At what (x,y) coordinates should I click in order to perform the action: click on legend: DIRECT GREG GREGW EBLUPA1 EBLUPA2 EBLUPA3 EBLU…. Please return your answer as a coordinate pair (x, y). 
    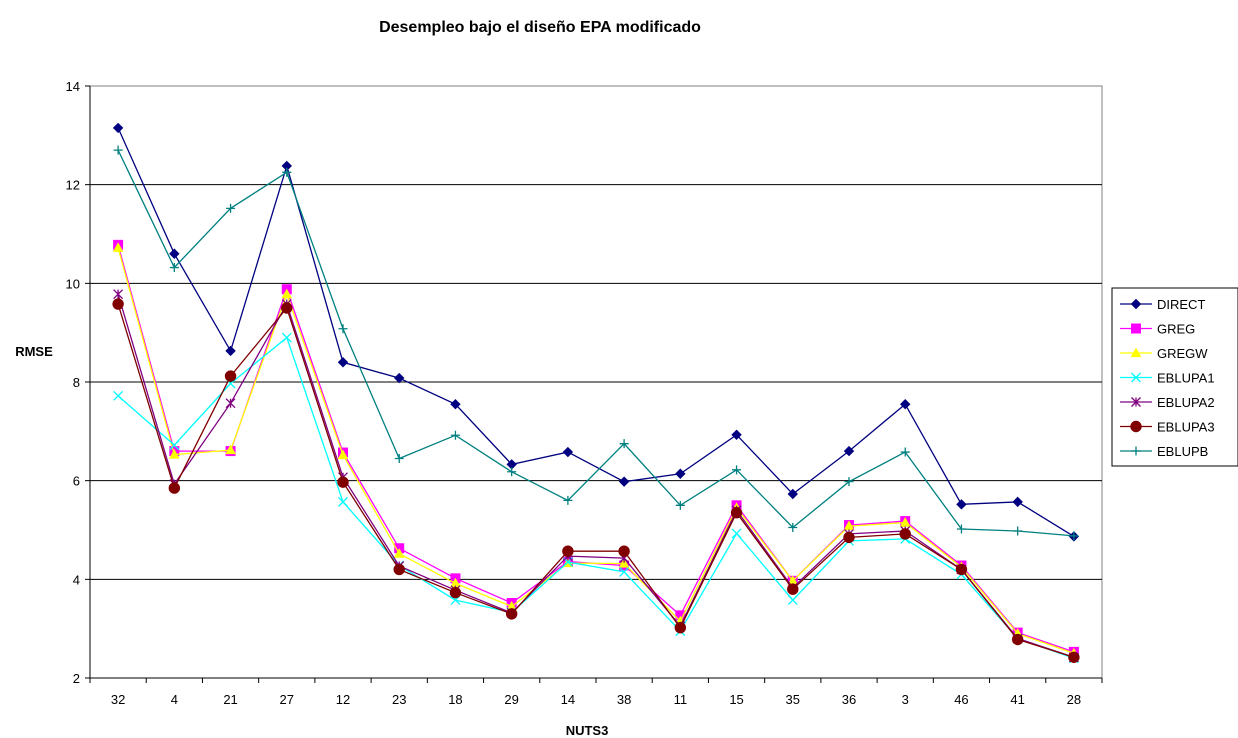
    Looking at the image, I should click on (1174, 377).